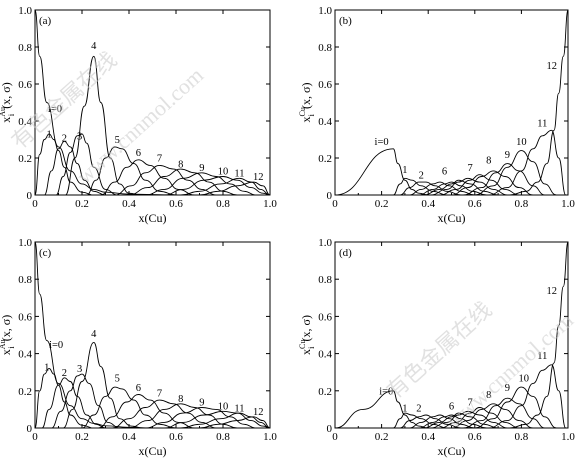 The height and width of the screenshot is (461, 576). Describe the element at coordinates (345, 21) in the screenshot. I see `panel-label: (b)` at that location.